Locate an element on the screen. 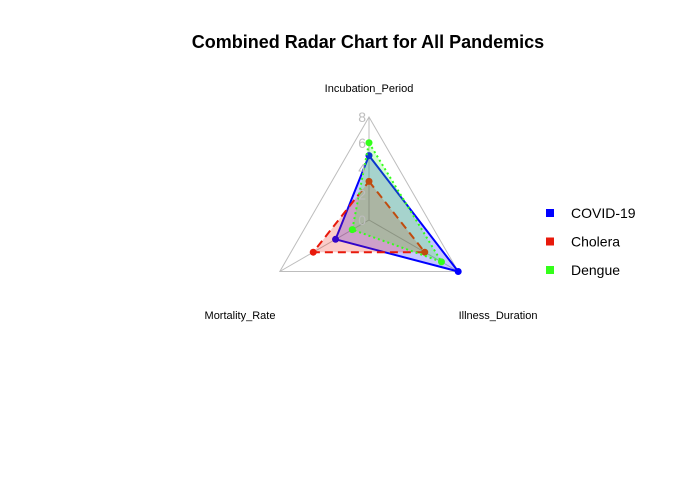 Image resolution: width=700 pixels, height=500 pixels. radar-tick-labels: 0 2 4 6 8 is located at coordinates (362, 168).